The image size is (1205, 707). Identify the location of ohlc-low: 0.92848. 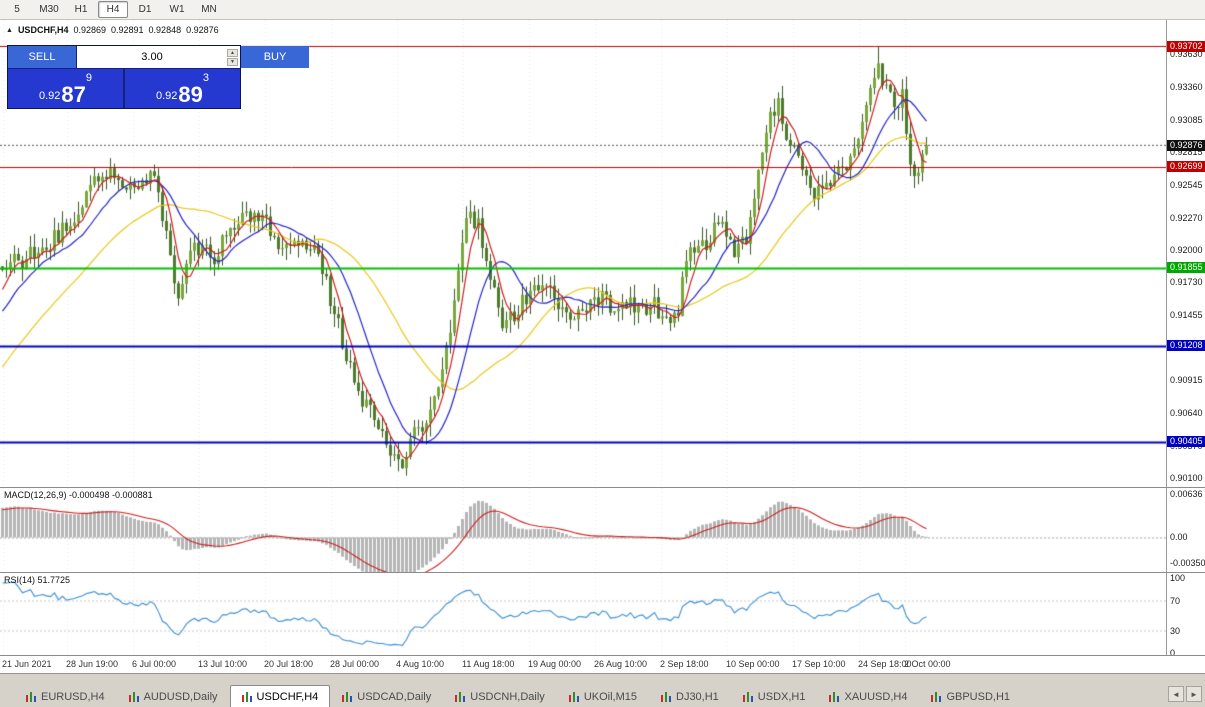
(165, 30).